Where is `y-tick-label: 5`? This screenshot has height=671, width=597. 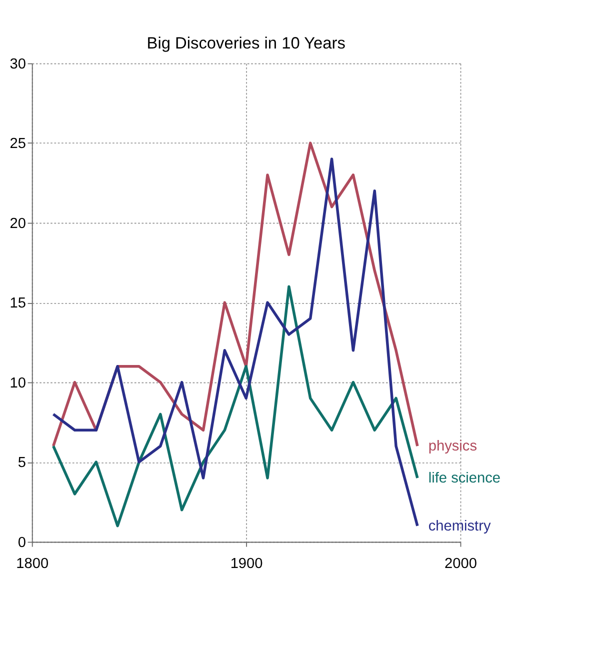
y-tick-label: 5 is located at coordinates (22, 463).